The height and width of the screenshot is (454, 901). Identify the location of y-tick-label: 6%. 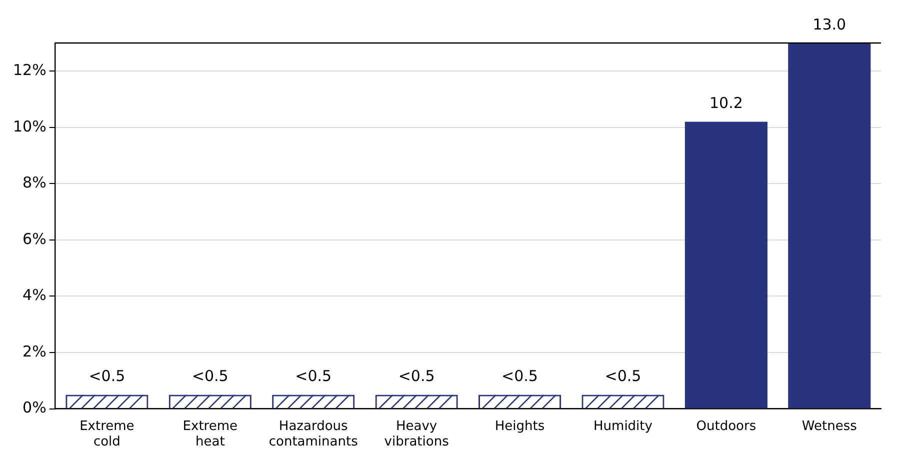
(34, 239).